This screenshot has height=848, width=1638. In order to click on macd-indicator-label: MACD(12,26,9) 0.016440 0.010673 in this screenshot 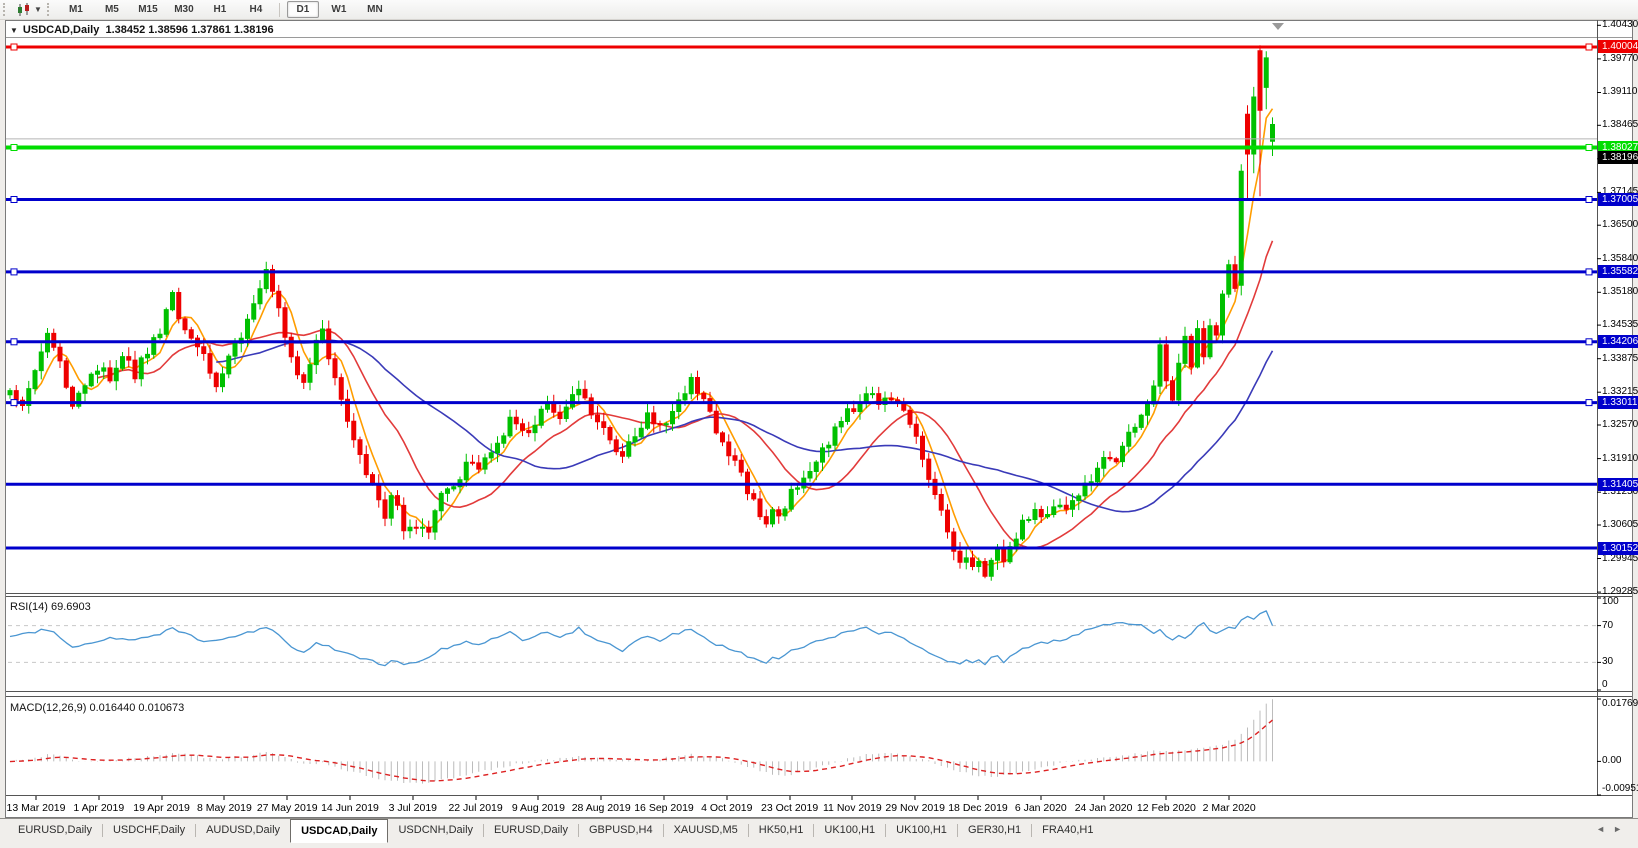, I will do `click(97, 708)`.